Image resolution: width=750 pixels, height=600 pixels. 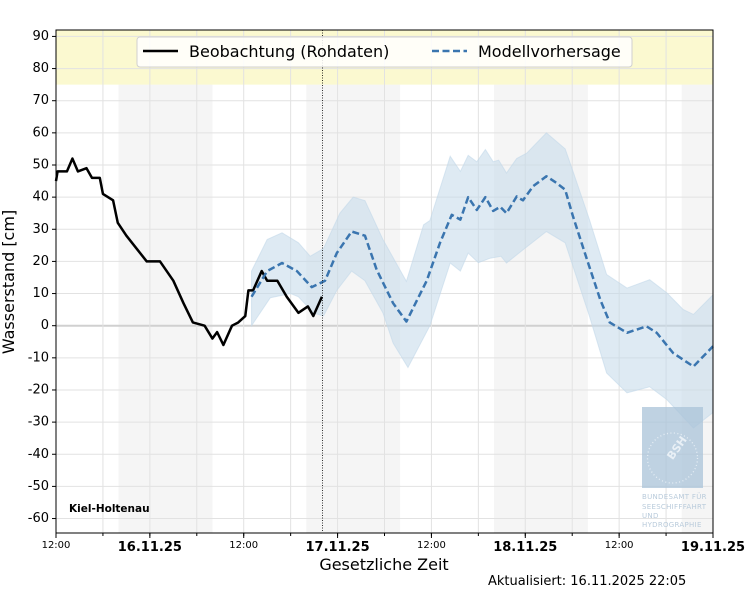 I want to click on station-label: Kiel-Holtenau, so click(x=109, y=509).